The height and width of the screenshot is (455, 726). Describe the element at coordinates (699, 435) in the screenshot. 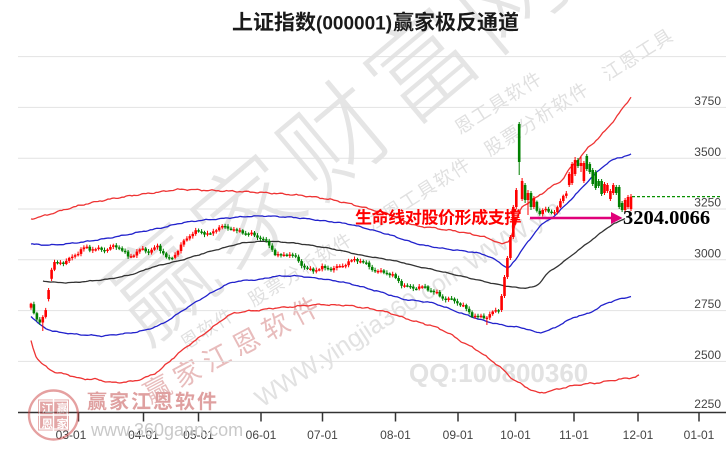

I see `svg-text: 01-01` at that location.